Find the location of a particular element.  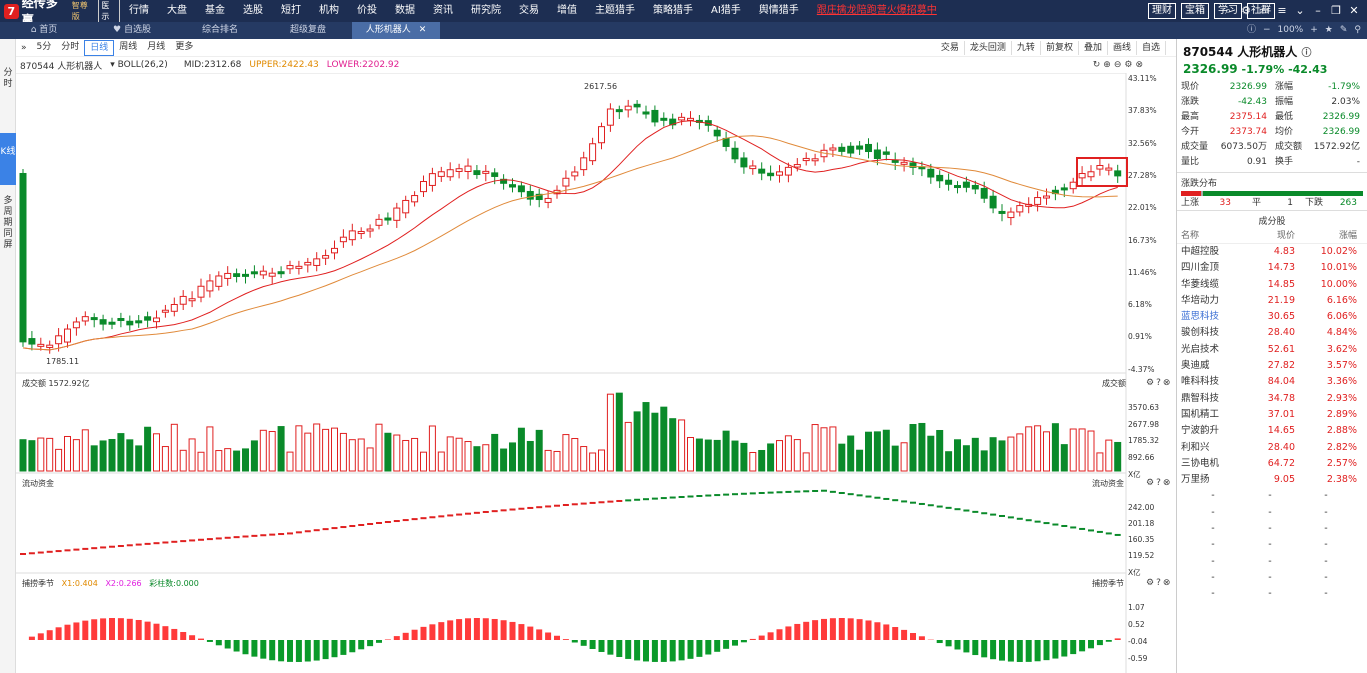

menu-item-7: 数据 is located at coordinates (405, 10).